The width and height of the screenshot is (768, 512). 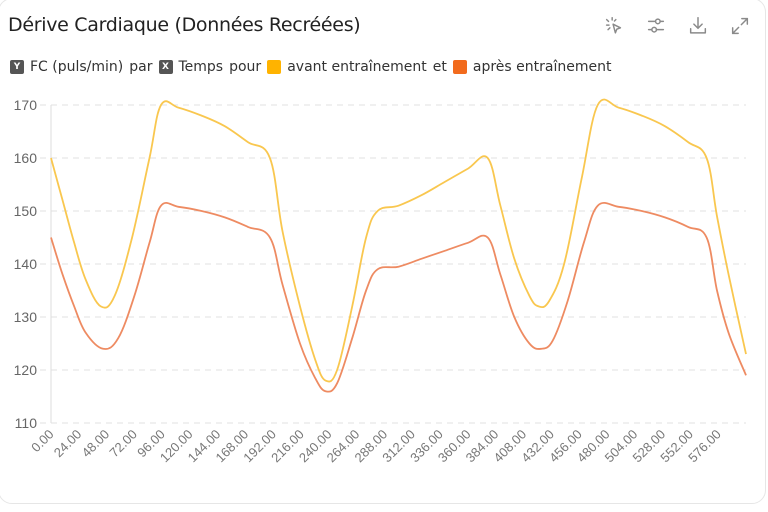 I want to click on x-tick-label: 24.00, so click(x=68, y=444).